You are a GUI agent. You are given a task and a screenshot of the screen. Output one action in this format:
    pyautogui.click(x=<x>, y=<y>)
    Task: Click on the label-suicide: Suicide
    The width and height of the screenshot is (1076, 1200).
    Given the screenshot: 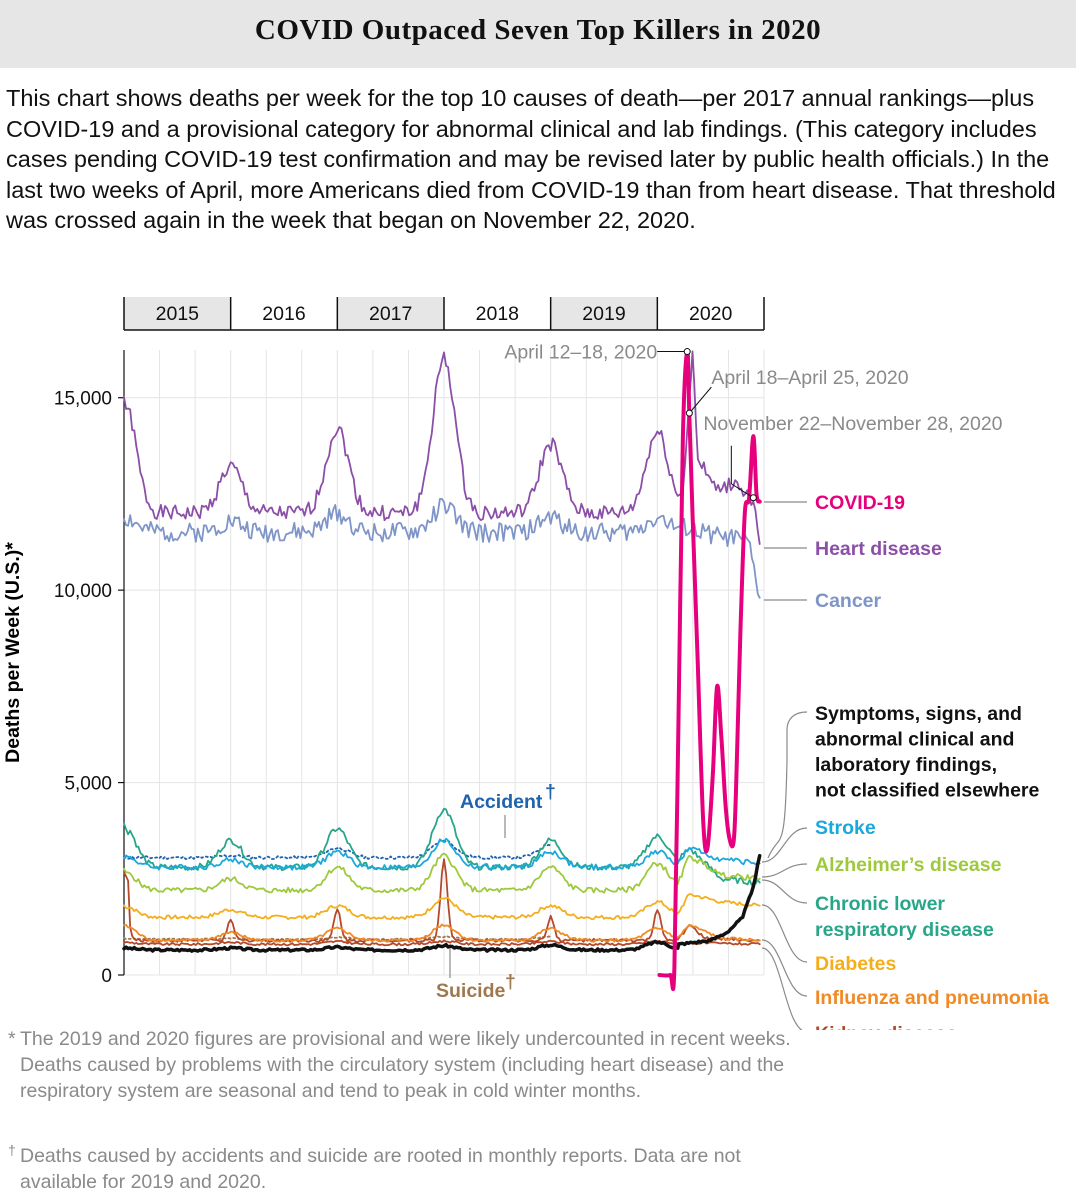 What is the action you would take?
    pyautogui.click(x=471, y=991)
    